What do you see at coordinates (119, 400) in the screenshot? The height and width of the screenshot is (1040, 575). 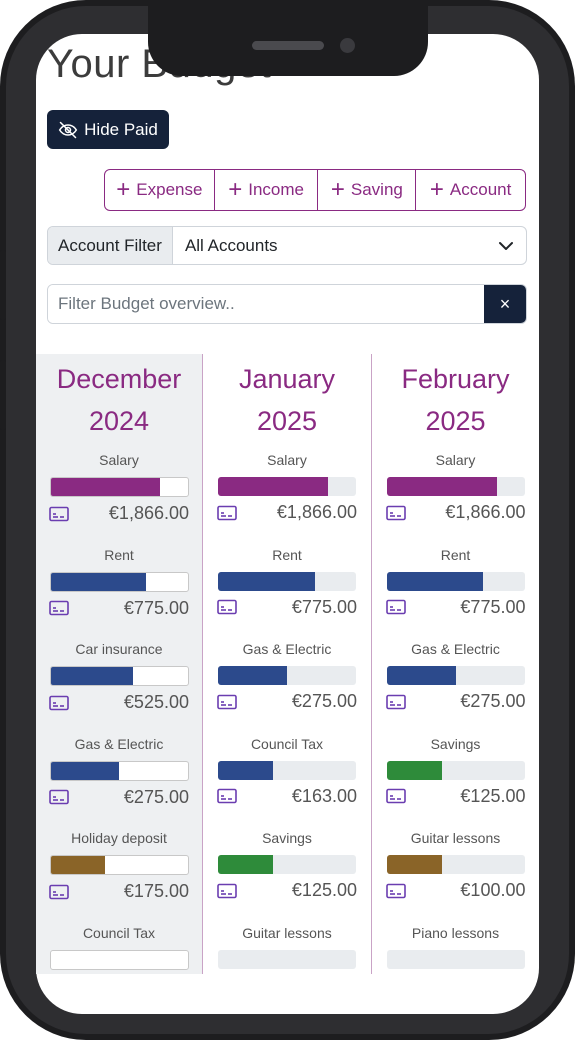 I see `month-heading: December 2024` at bounding box center [119, 400].